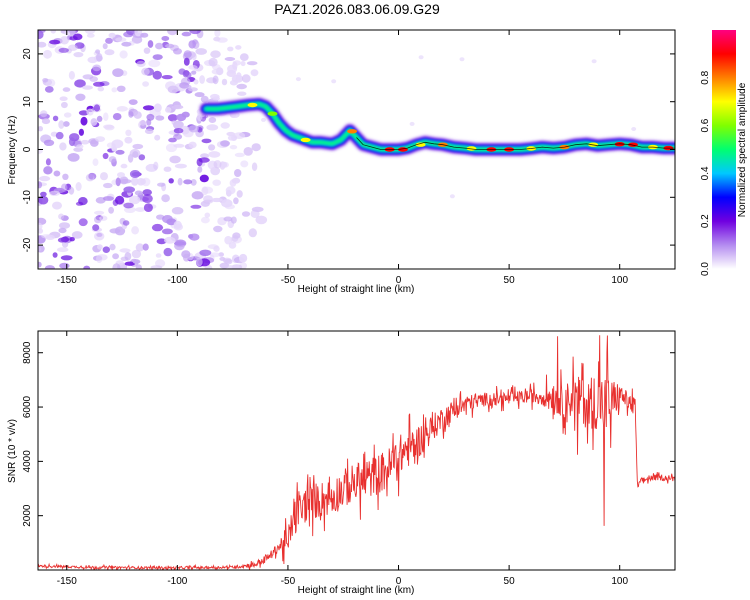 The width and height of the screenshot is (750, 600). What do you see at coordinates (705, 173) in the screenshot?
I see `colorbar-tick-label: 0.4` at bounding box center [705, 173].